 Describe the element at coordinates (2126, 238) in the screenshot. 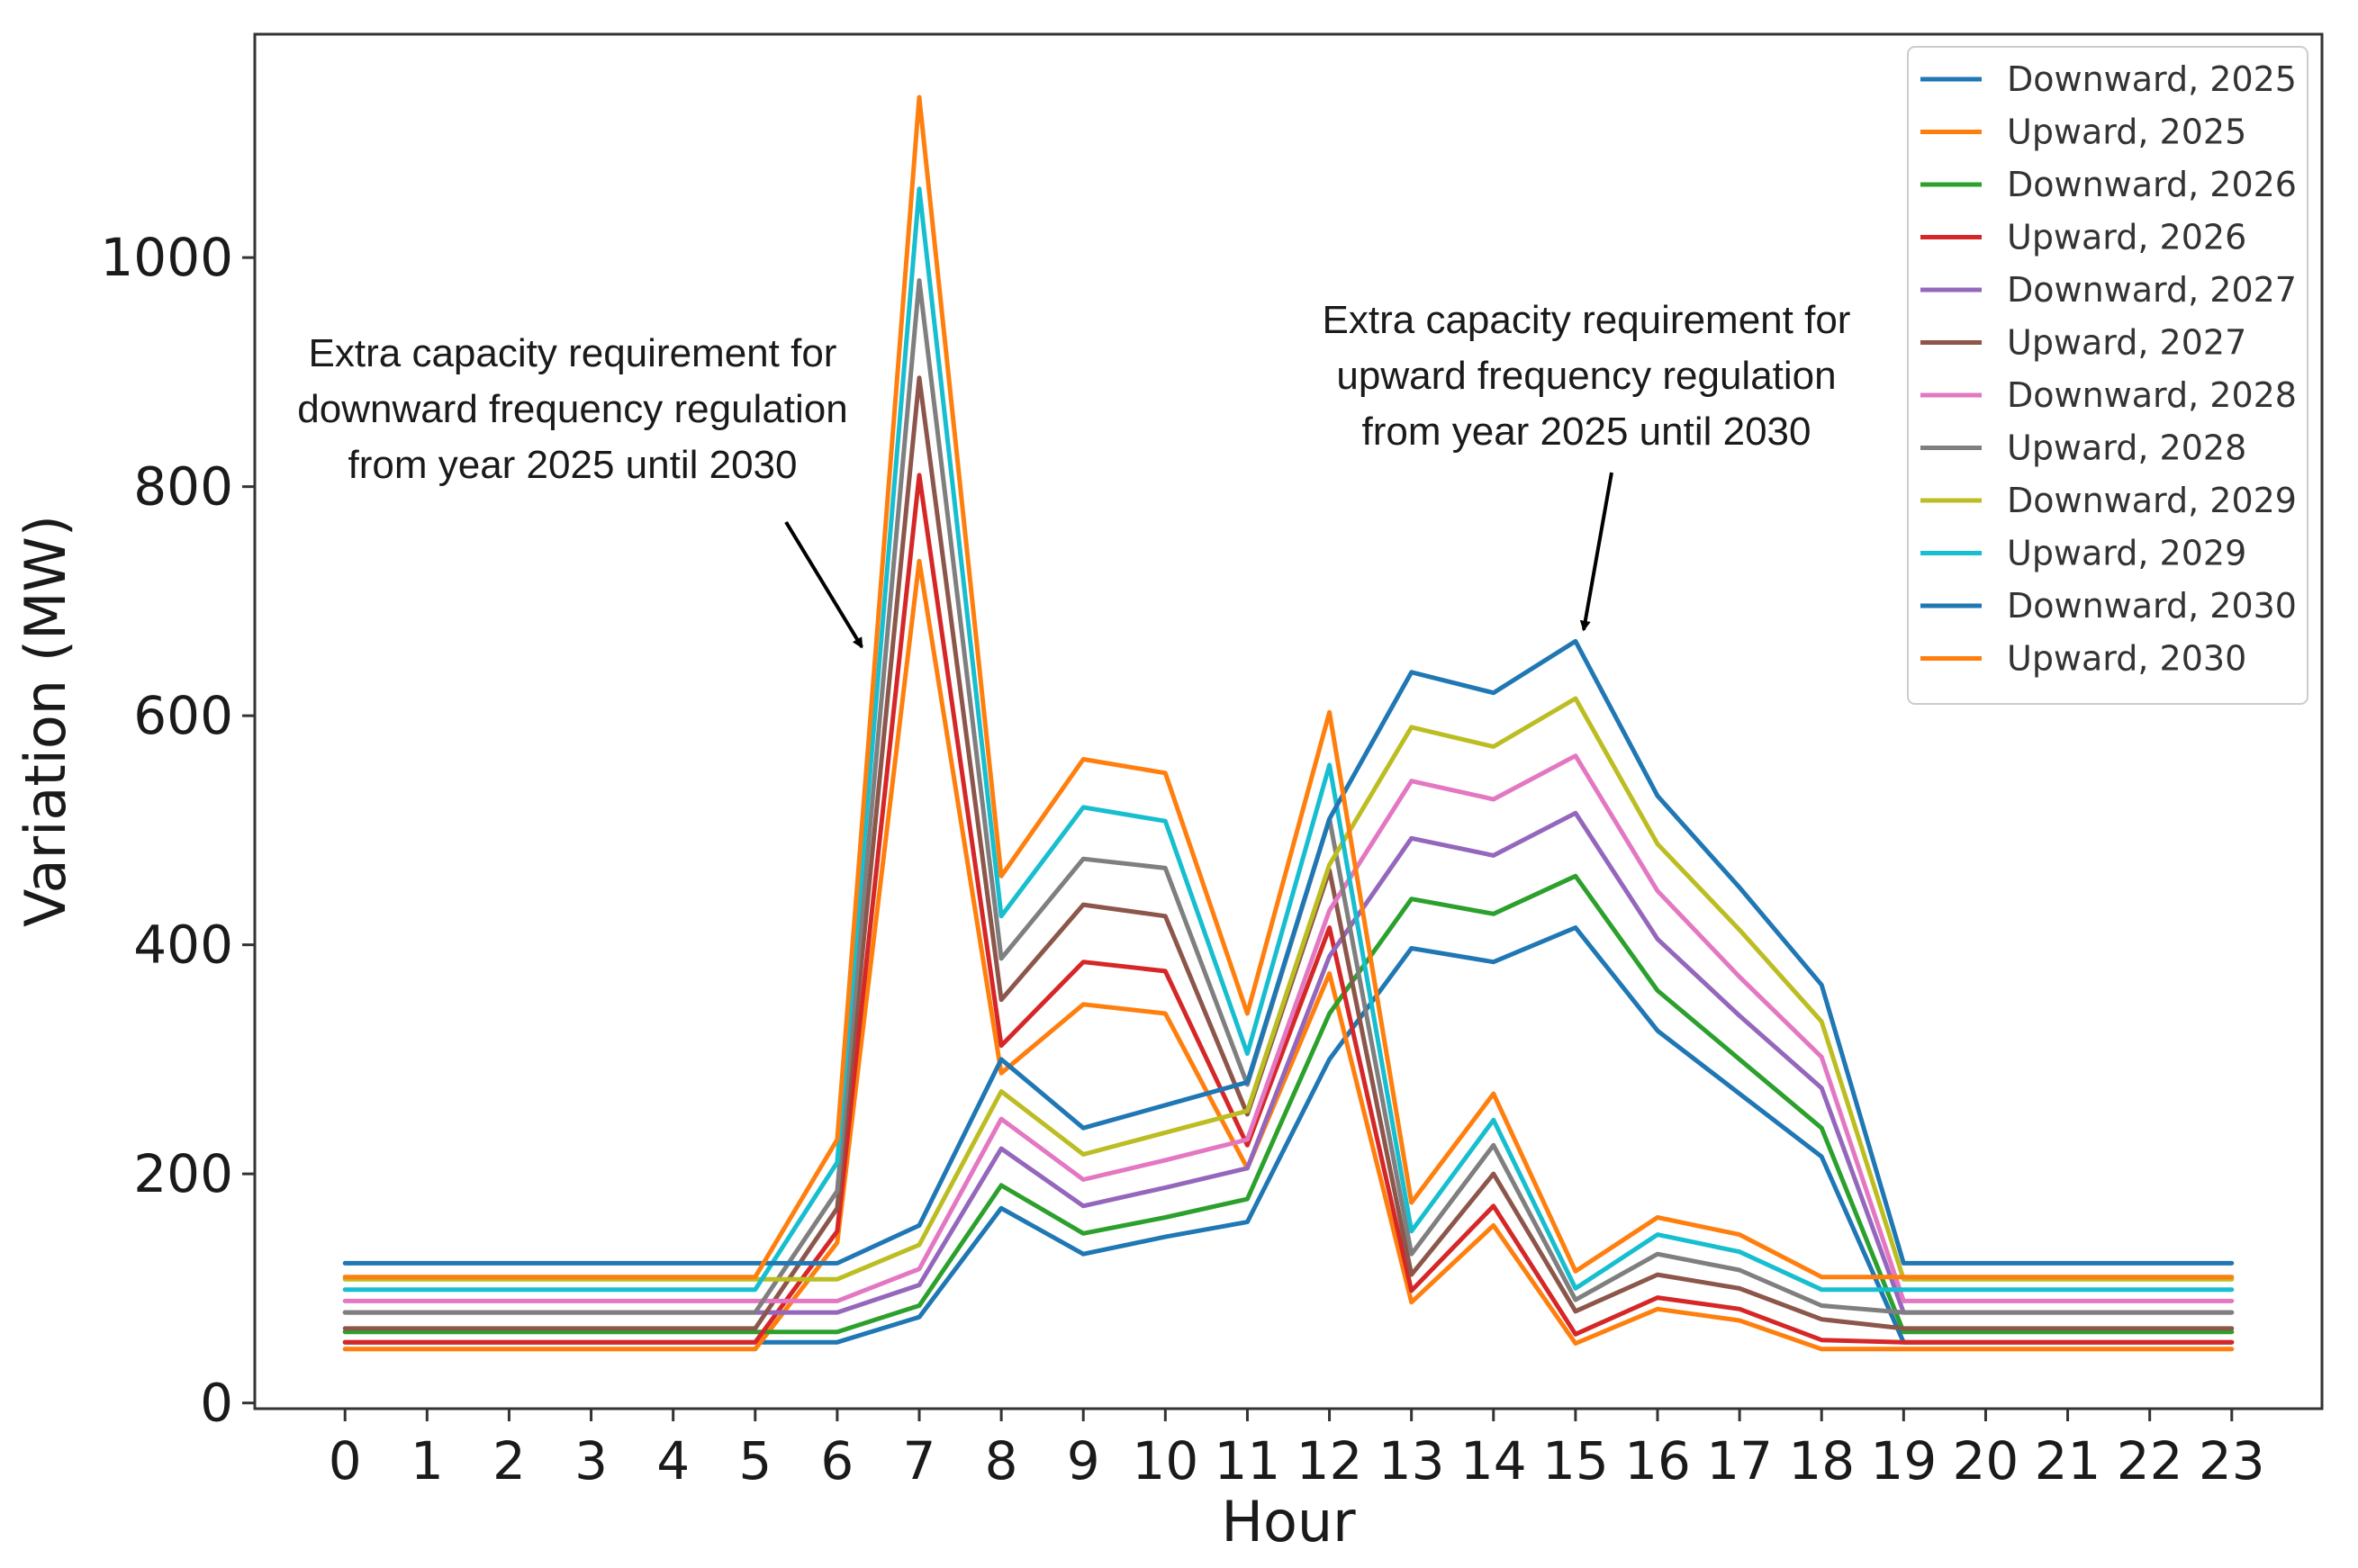

I see `legend-label: Upward, 2026` at that location.